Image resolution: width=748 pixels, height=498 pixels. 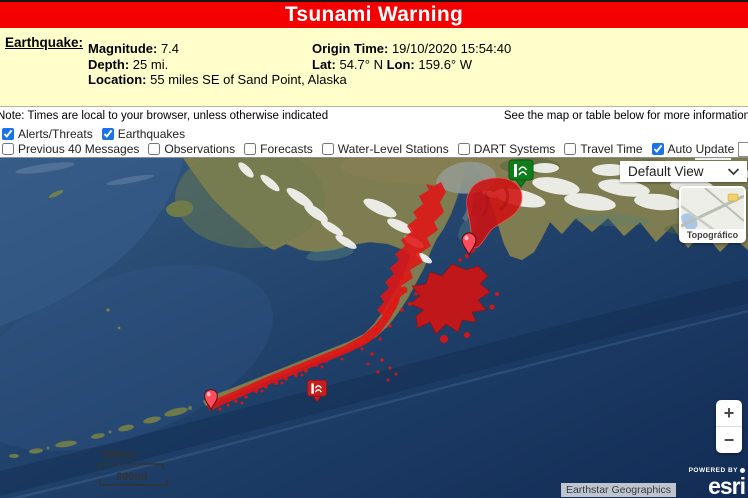 What do you see at coordinates (729, 439) in the screenshot?
I see `zoom-out-button: −` at bounding box center [729, 439].